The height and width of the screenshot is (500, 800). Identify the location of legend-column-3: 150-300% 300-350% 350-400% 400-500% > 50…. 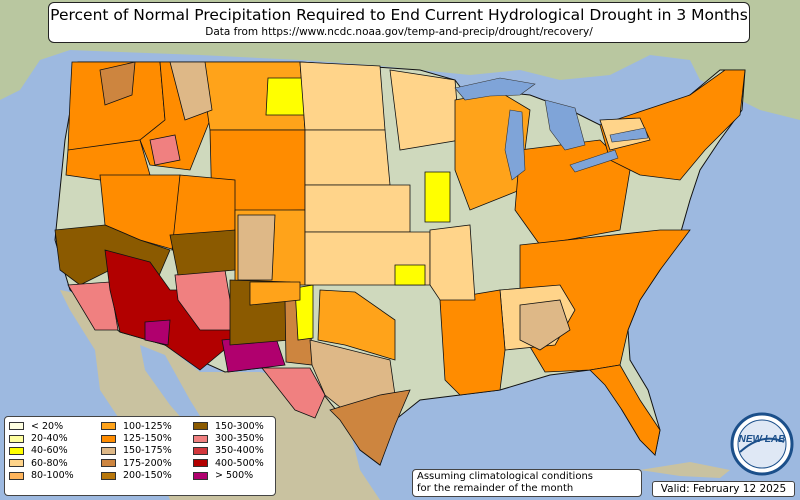
(228, 451).